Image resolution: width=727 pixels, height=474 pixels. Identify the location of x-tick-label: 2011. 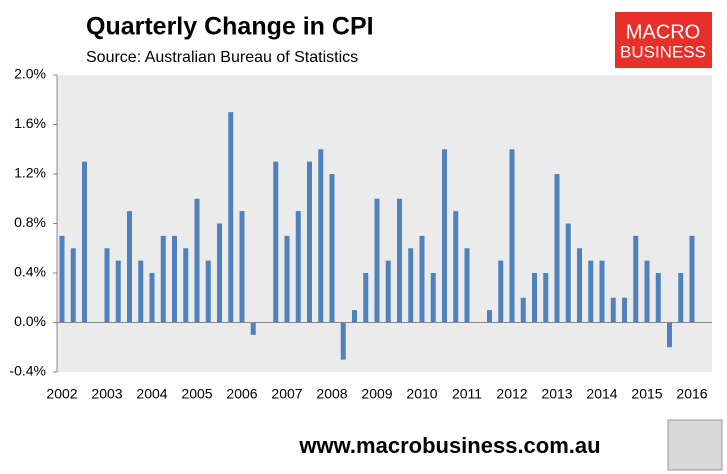
(467, 394).